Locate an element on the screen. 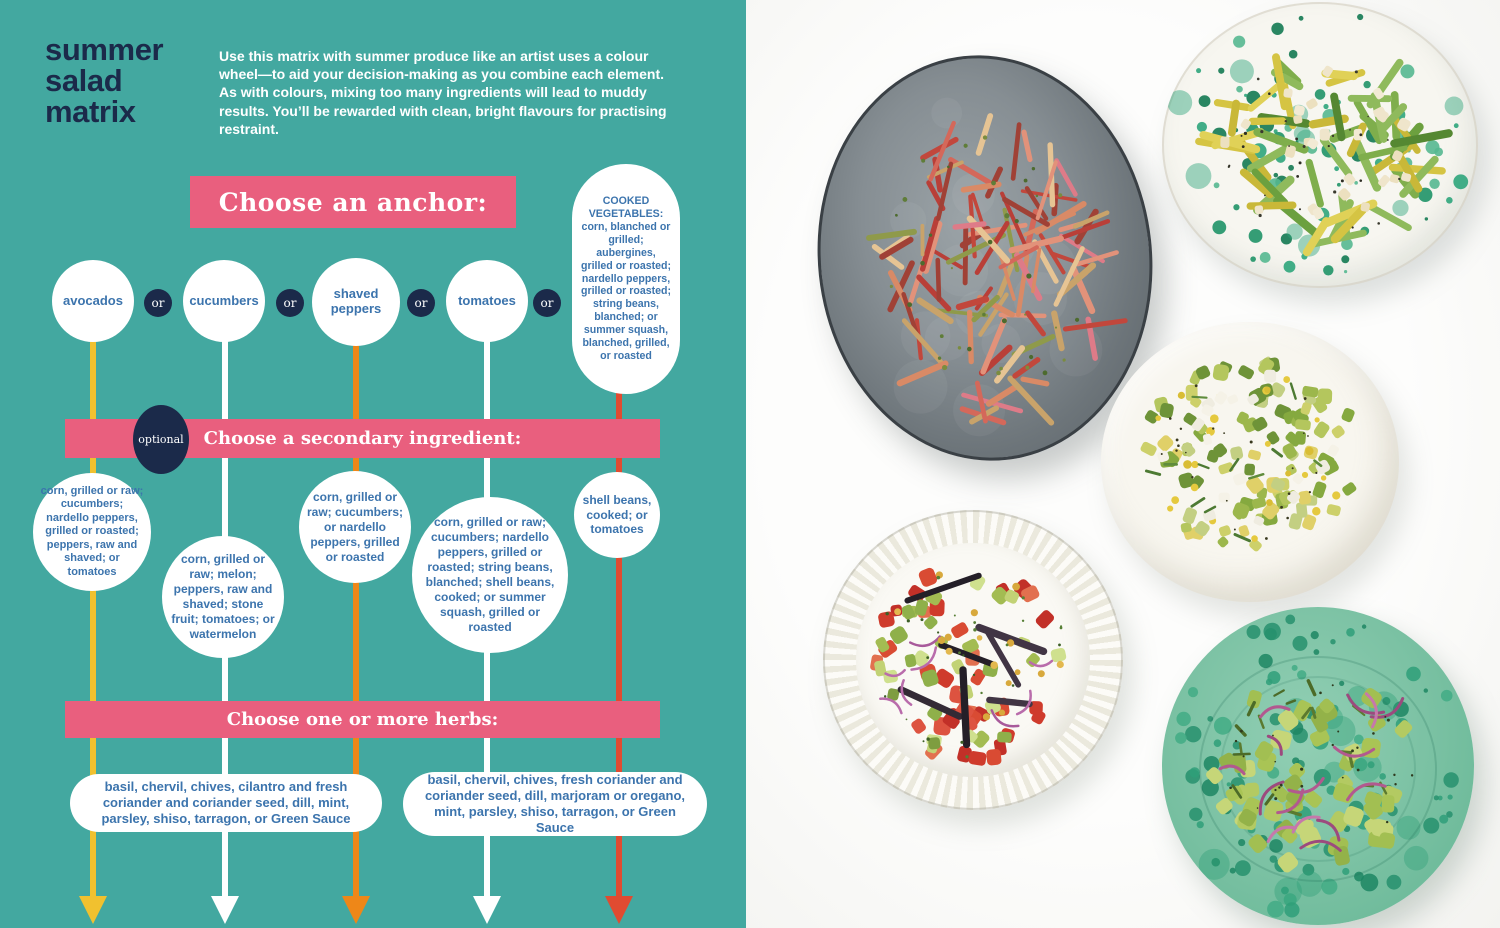  photo-cucumber-onion-salad-green-plate is located at coordinates (1318, 766).